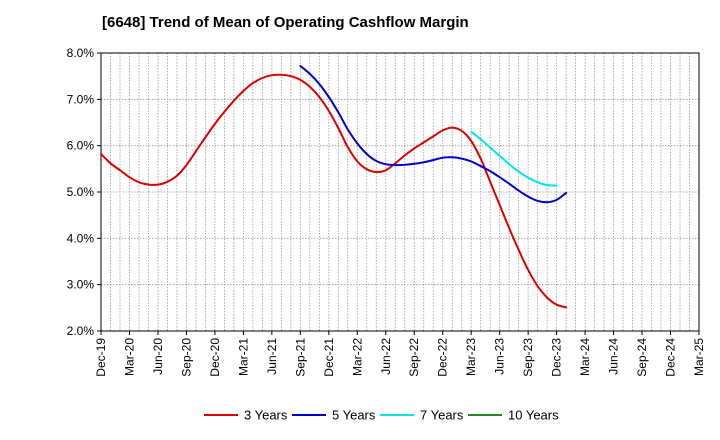  I want to click on x-tick-label: Dec-23, so click(557, 357).